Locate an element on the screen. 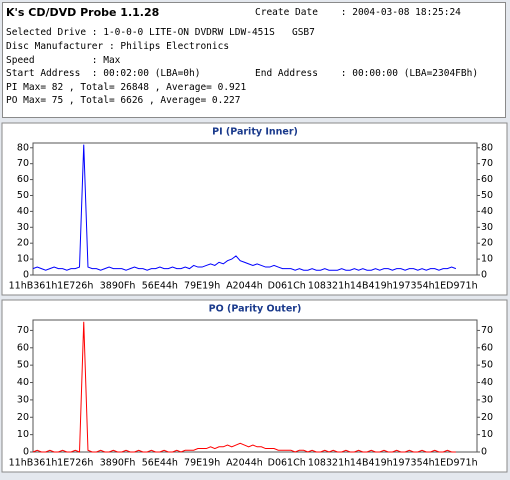  info-line: Disc Manufacturer : Philips Electronics is located at coordinates (118, 46).